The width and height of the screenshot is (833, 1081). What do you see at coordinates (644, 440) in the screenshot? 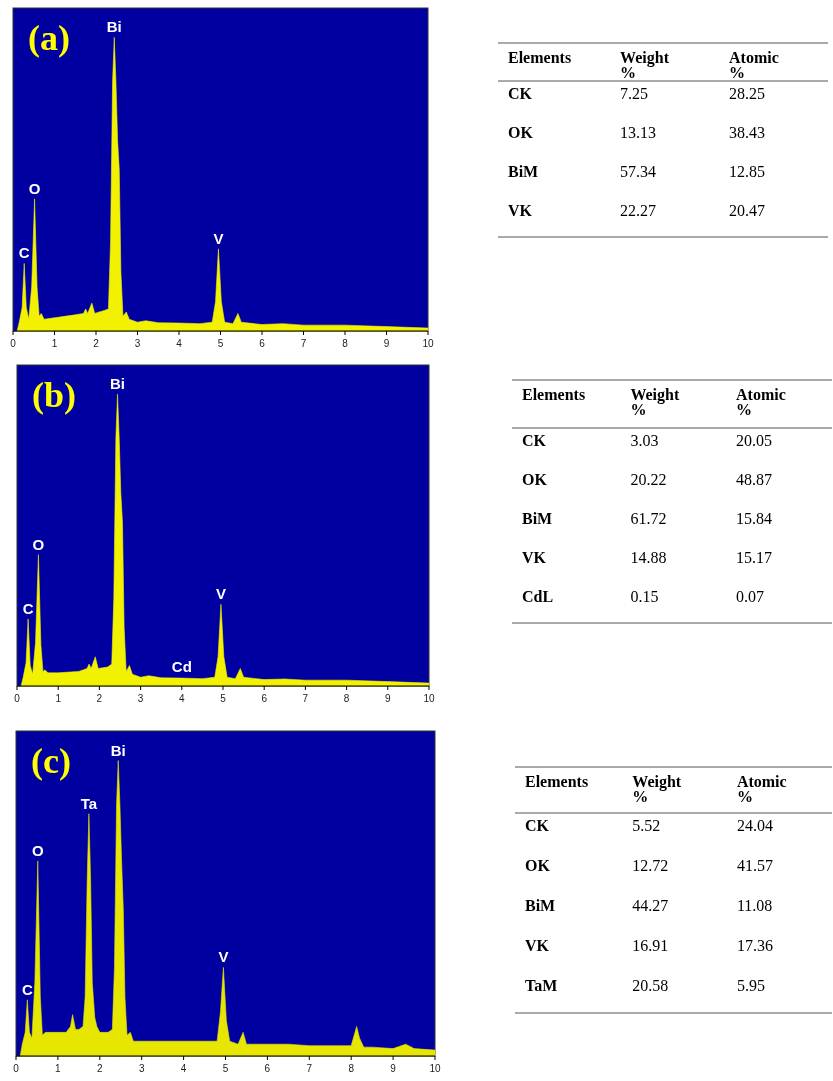
I see `text: 3.03` at bounding box center [644, 440].